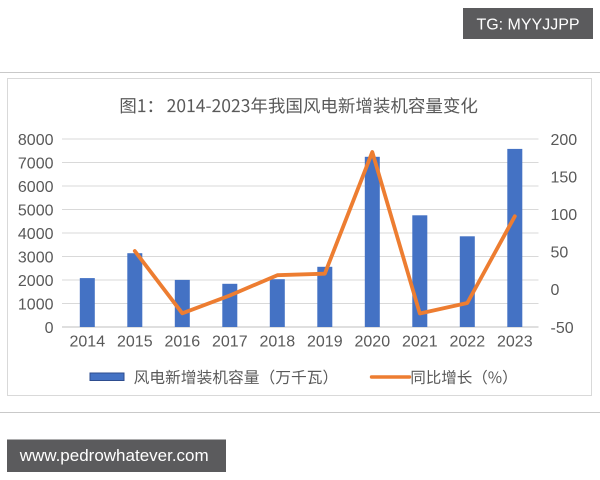 The width and height of the screenshot is (600, 480). Describe the element at coordinates (36, 234) in the screenshot. I see `svg-text: 4000` at that location.